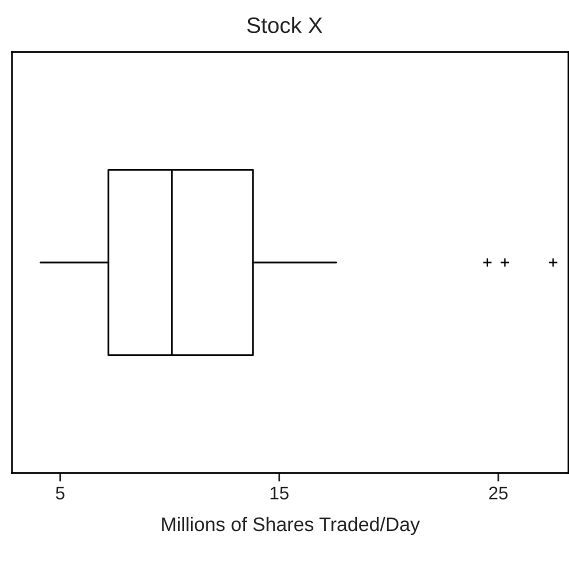 The width and height of the screenshot is (569, 561). Describe the element at coordinates (498, 493) in the screenshot. I see `x-tick-label: 25` at that location.